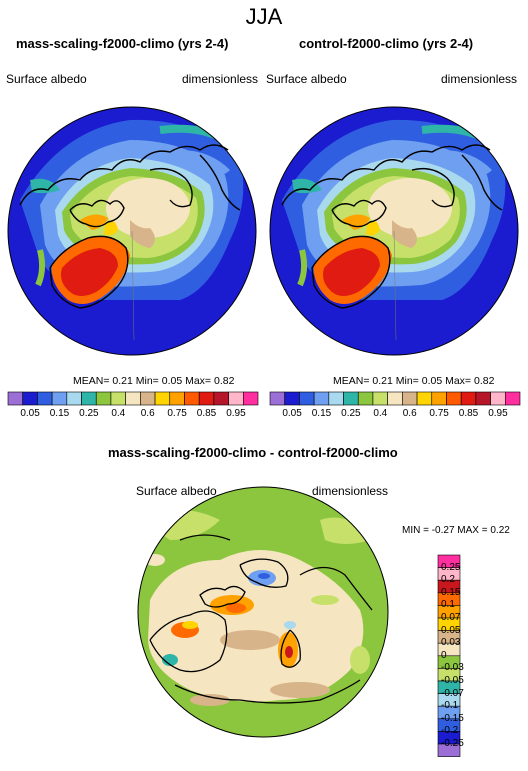 This screenshot has height=771, width=528. I want to click on panel-1-stats: MEAN= 0.21 Min= 0.05 Max= 0.82, so click(153, 381).